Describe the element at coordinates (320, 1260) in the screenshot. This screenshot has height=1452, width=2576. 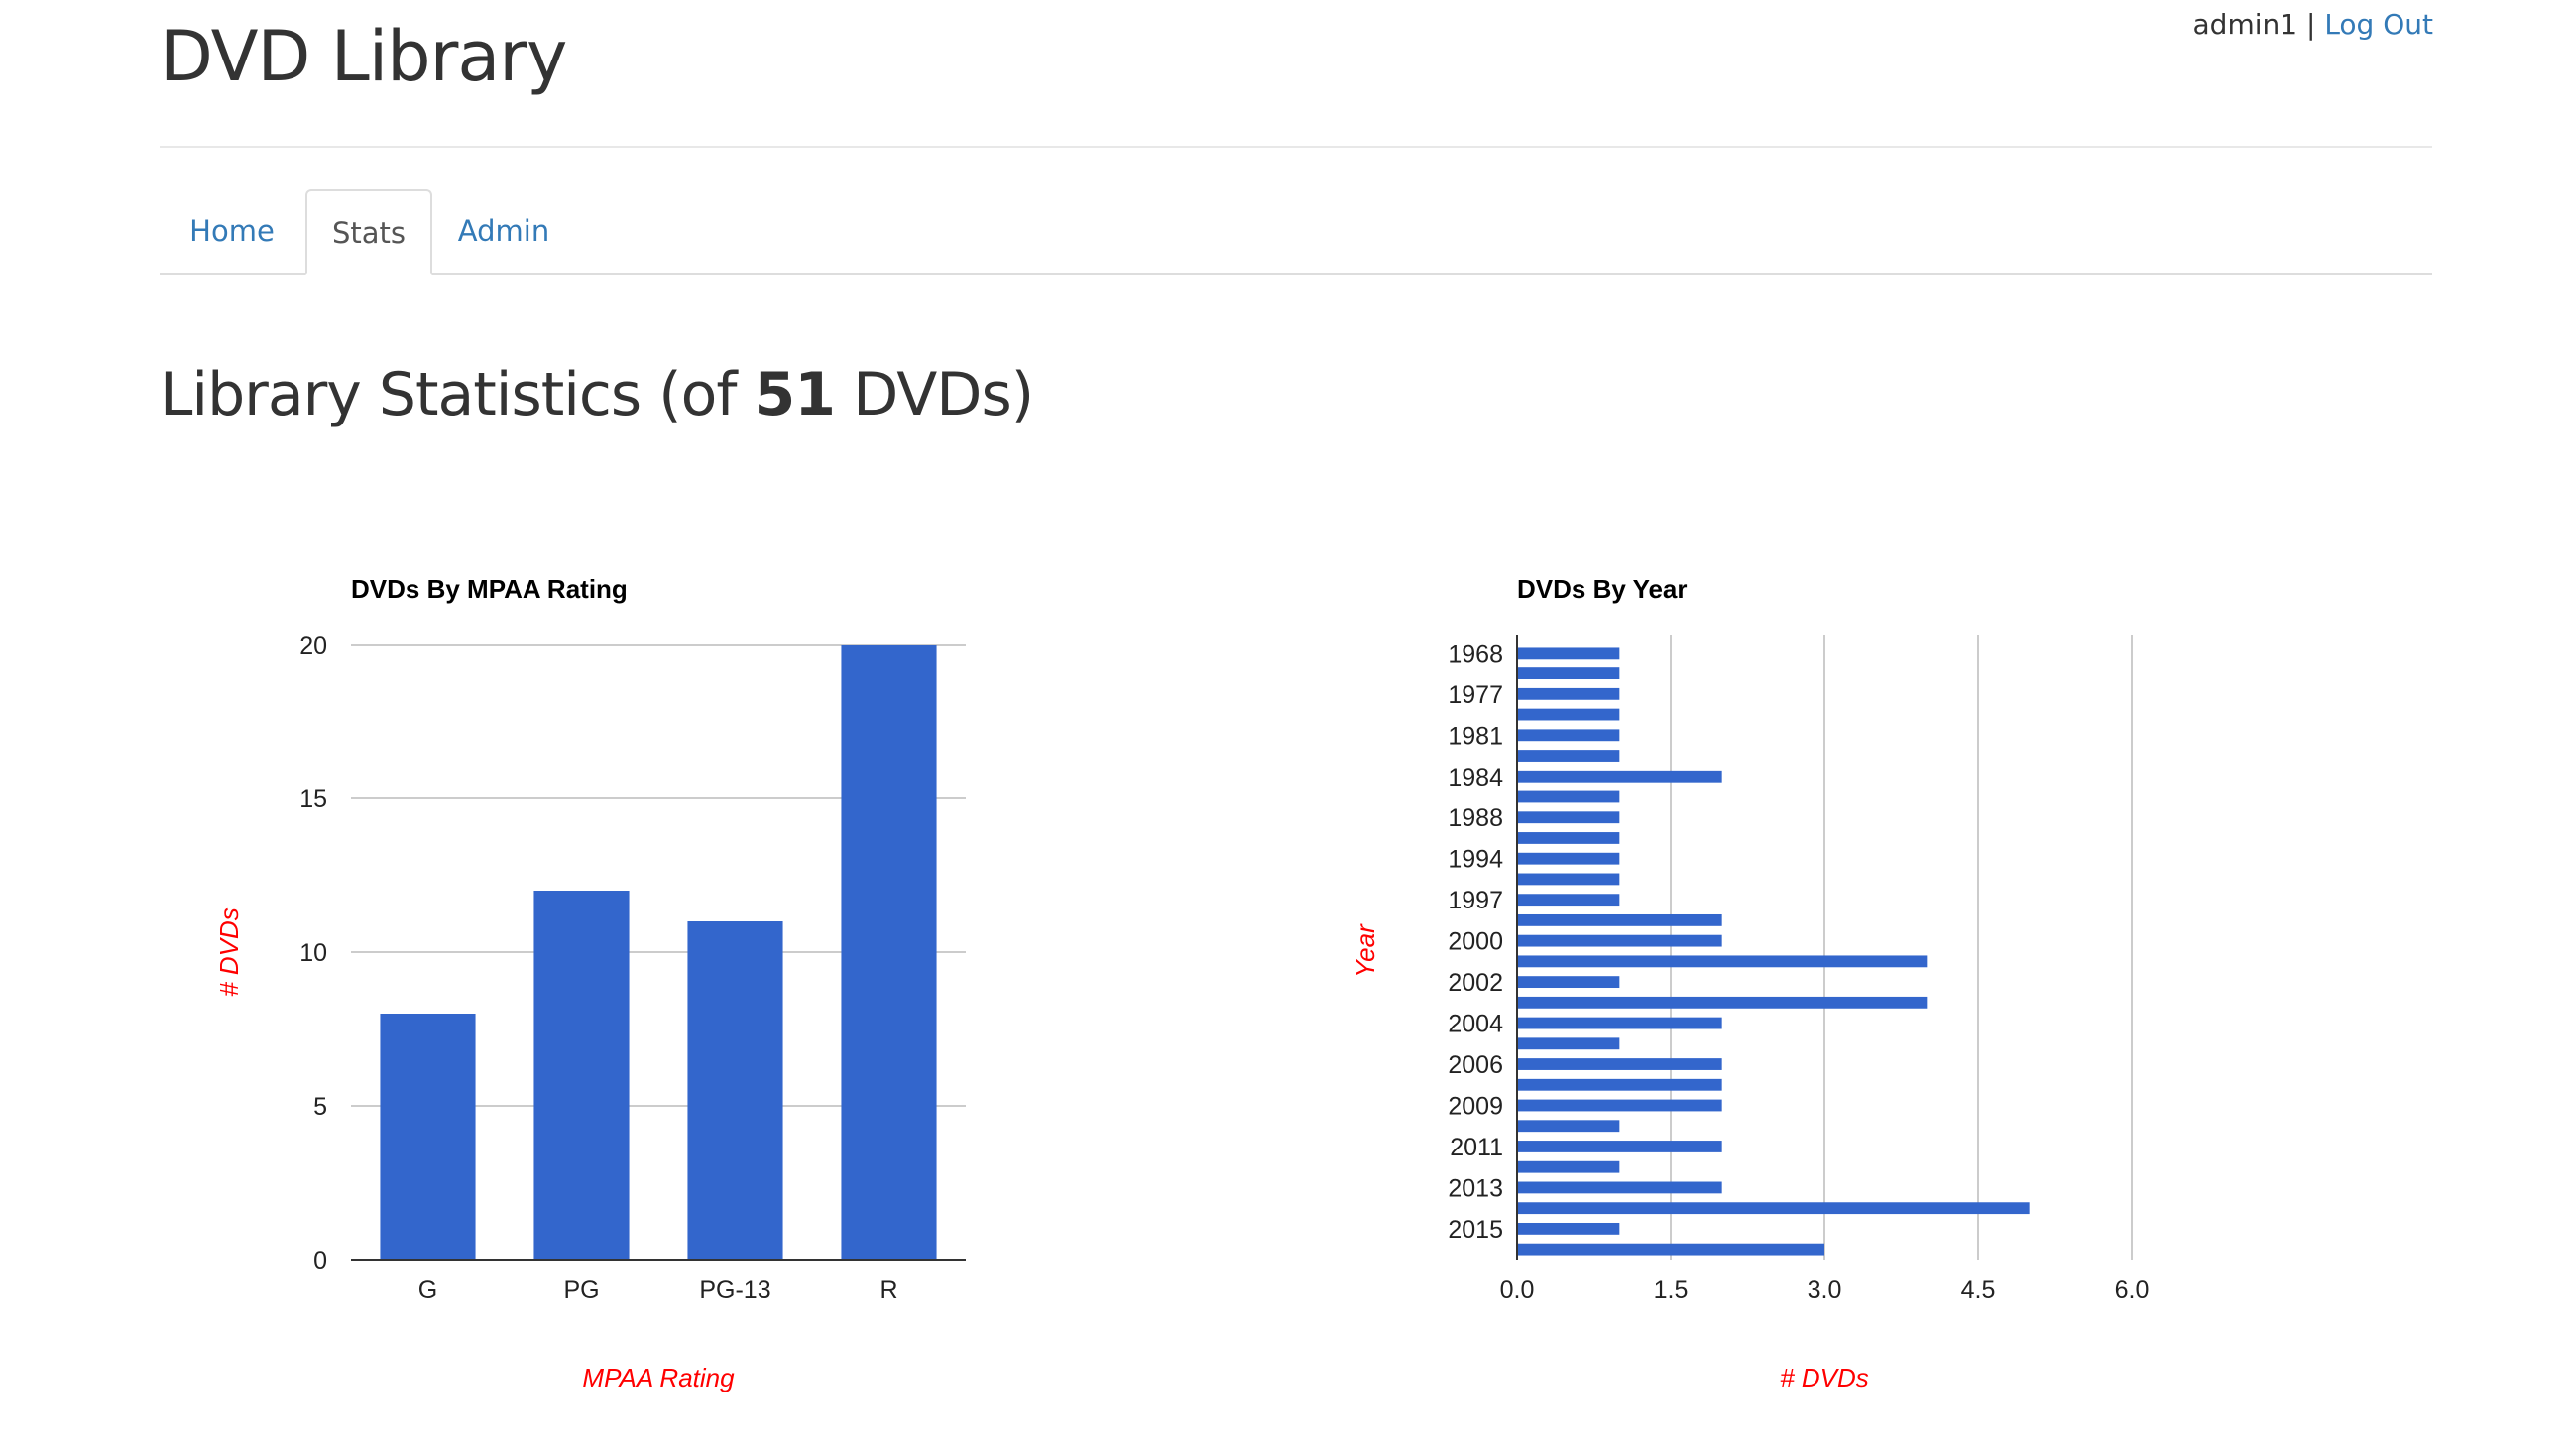
I see `y-tick-label: 0` at that location.